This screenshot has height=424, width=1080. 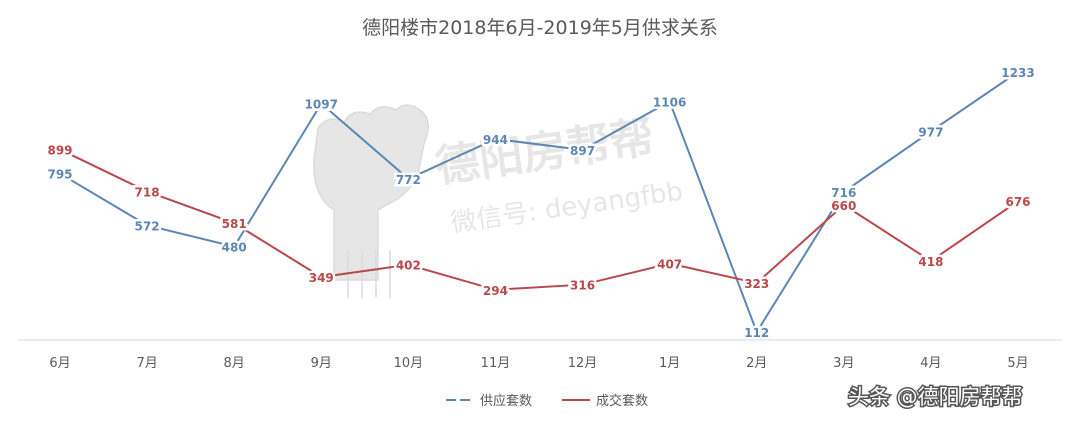 I want to click on x-tick-label: 2月, so click(x=756, y=363).